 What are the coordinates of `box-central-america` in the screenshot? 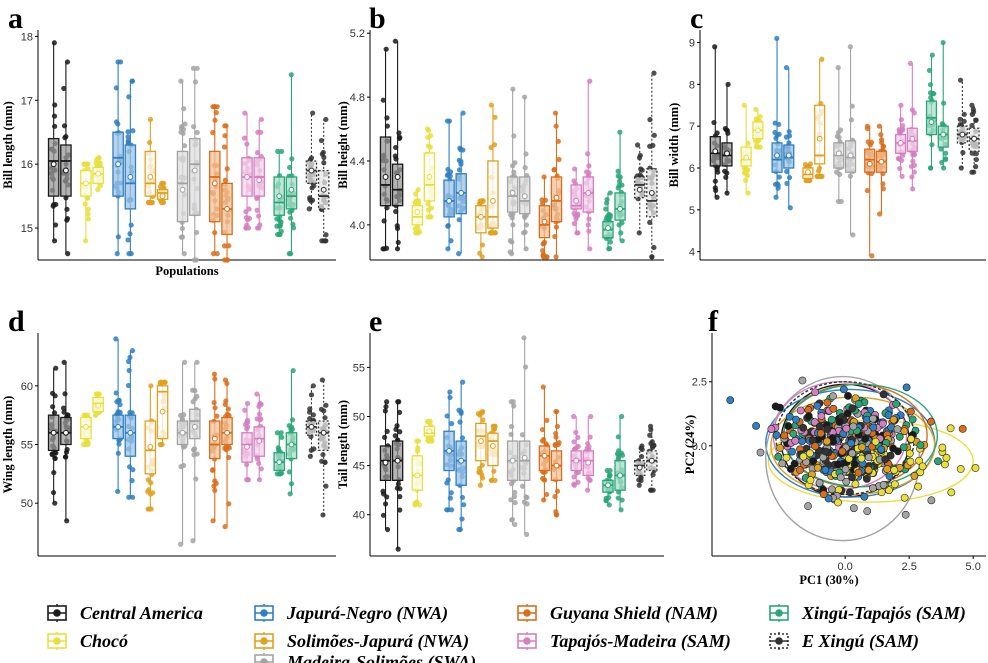 It's located at (397, 475).